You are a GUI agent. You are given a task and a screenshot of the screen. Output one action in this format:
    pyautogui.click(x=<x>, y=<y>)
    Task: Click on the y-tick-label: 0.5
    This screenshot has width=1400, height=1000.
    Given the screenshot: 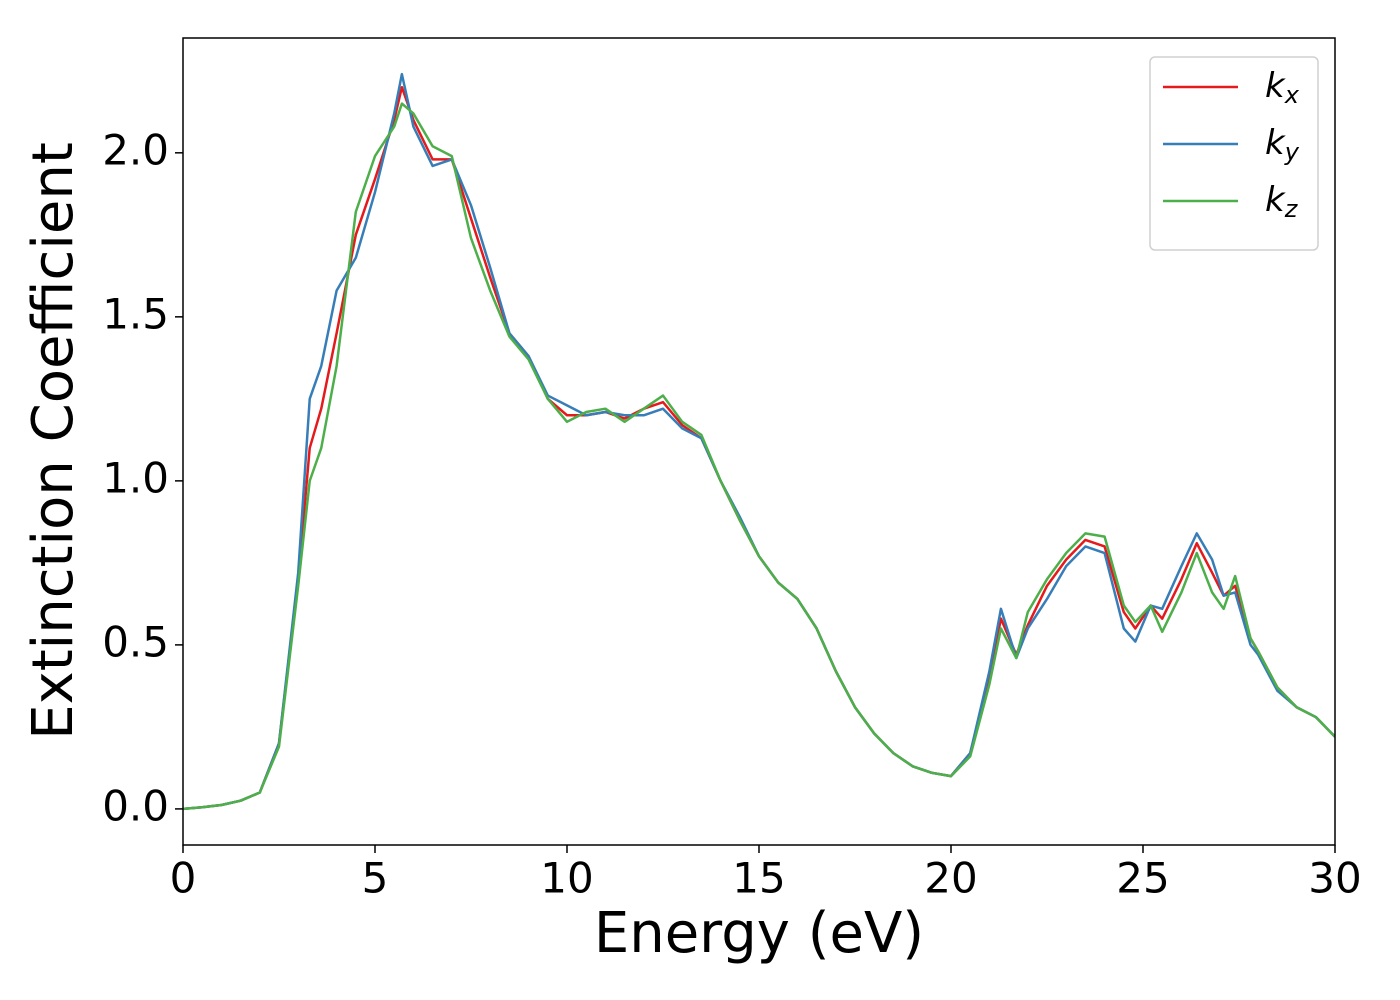 What is the action you would take?
    pyautogui.click(x=135, y=641)
    